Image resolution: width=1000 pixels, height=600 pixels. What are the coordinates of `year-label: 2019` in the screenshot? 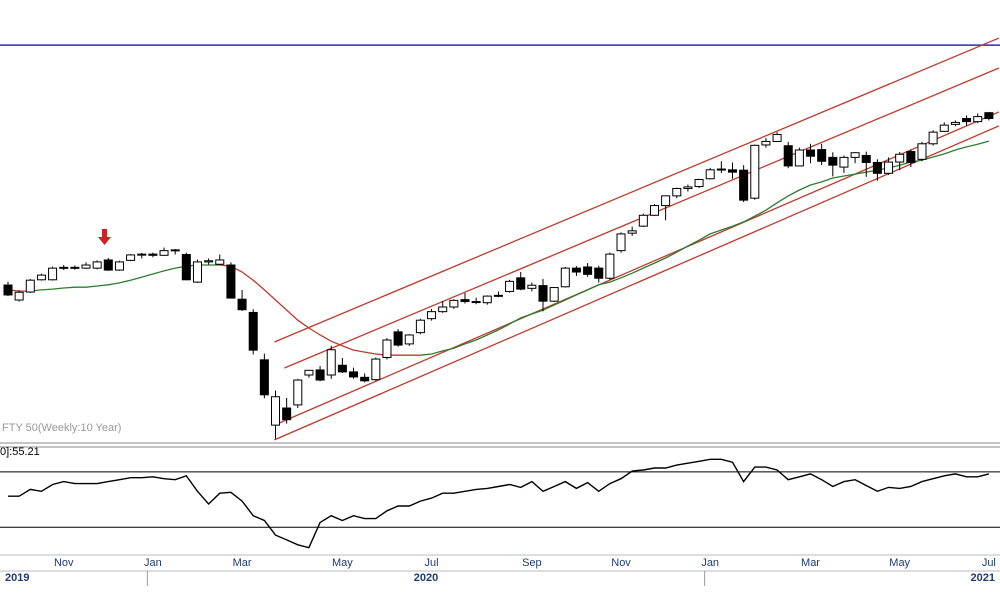 It's located at (17, 578).